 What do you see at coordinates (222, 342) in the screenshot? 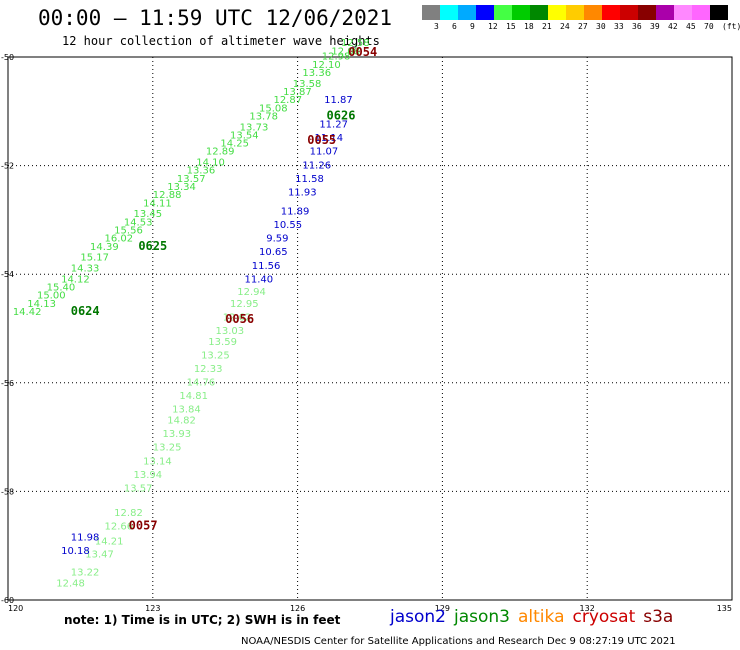
I see `wave-height-value: 13.59` at bounding box center [222, 342].